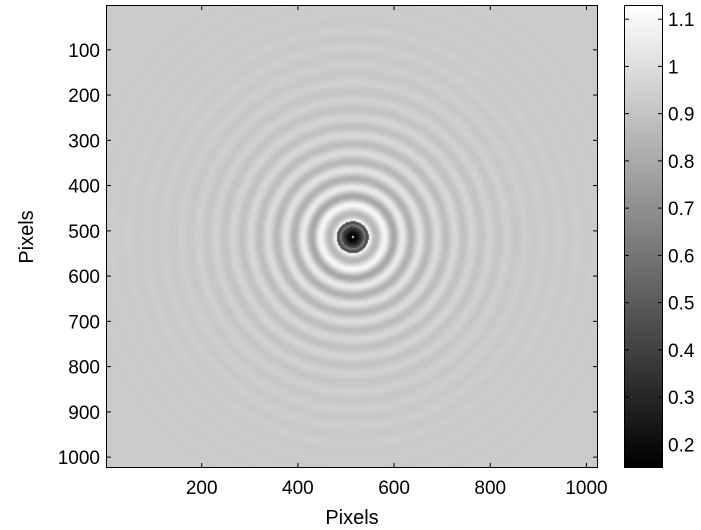 This screenshot has height=530, width=701. I want to click on colorbar-tick-label: 0.3, so click(681, 398).